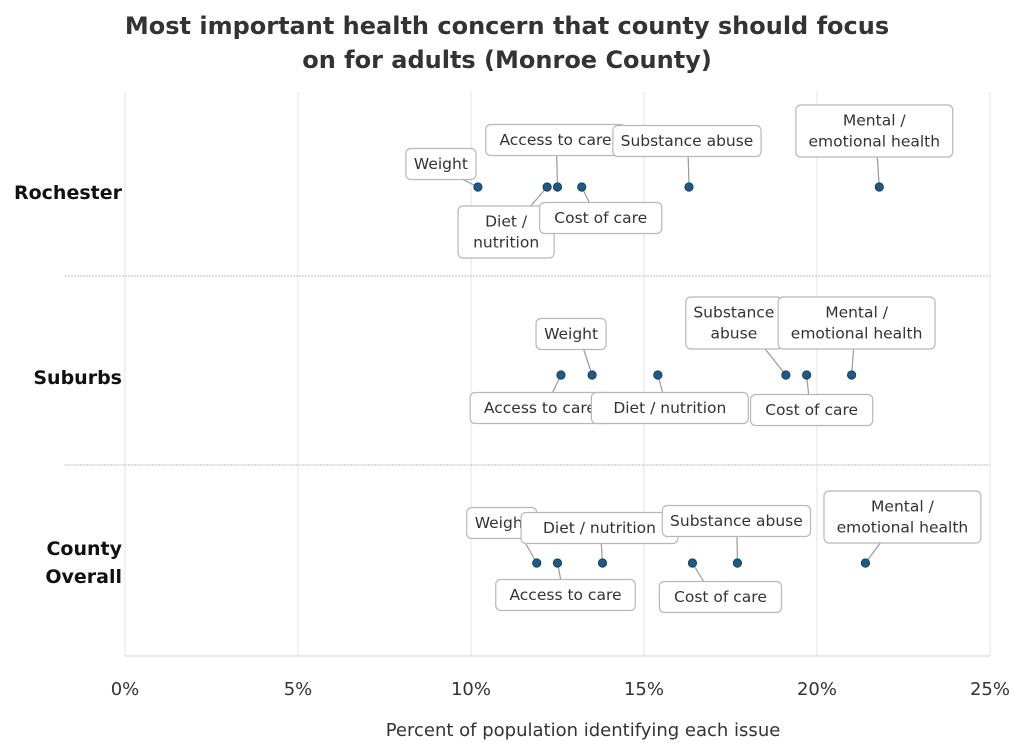 The width and height of the screenshot is (1014, 743). I want to click on x-tick-label: 5%, so click(298, 689).